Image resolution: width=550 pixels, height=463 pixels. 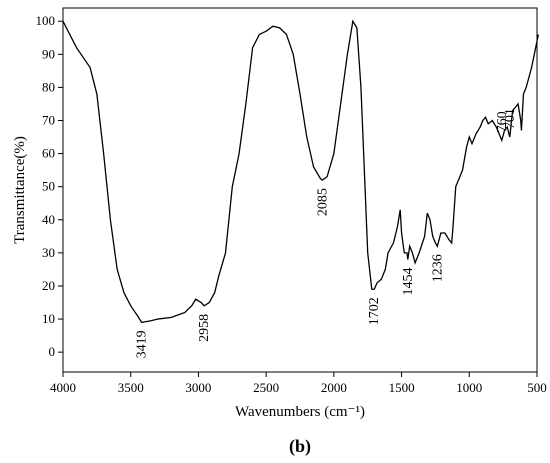 I want to click on y-tick-label: 0, so click(x=52, y=351).